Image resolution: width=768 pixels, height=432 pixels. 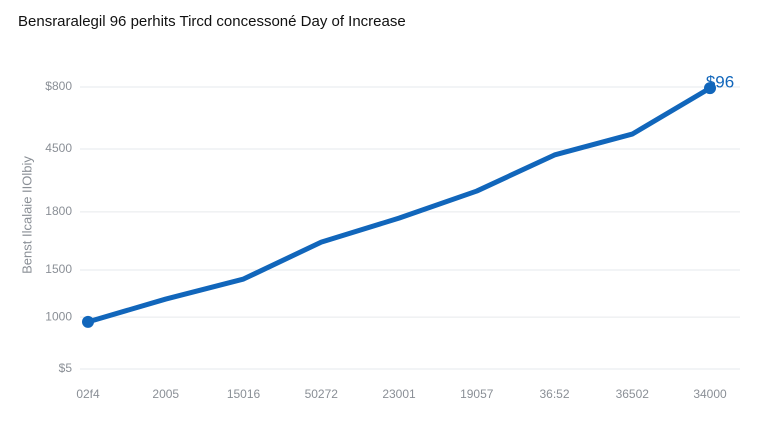 What do you see at coordinates (58, 269) in the screenshot?
I see `y-tick-label: 1500` at bounding box center [58, 269].